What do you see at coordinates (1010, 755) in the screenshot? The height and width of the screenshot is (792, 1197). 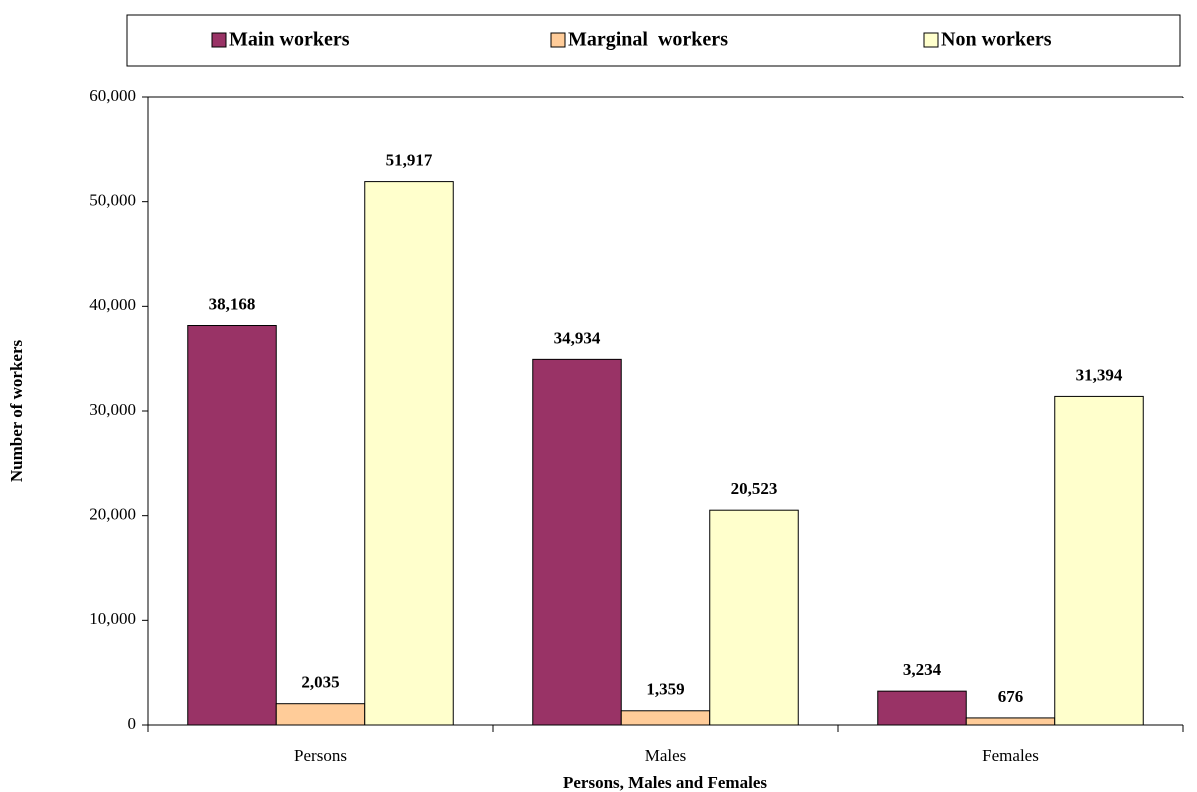 I see `x-tick-label: Females` at bounding box center [1010, 755].